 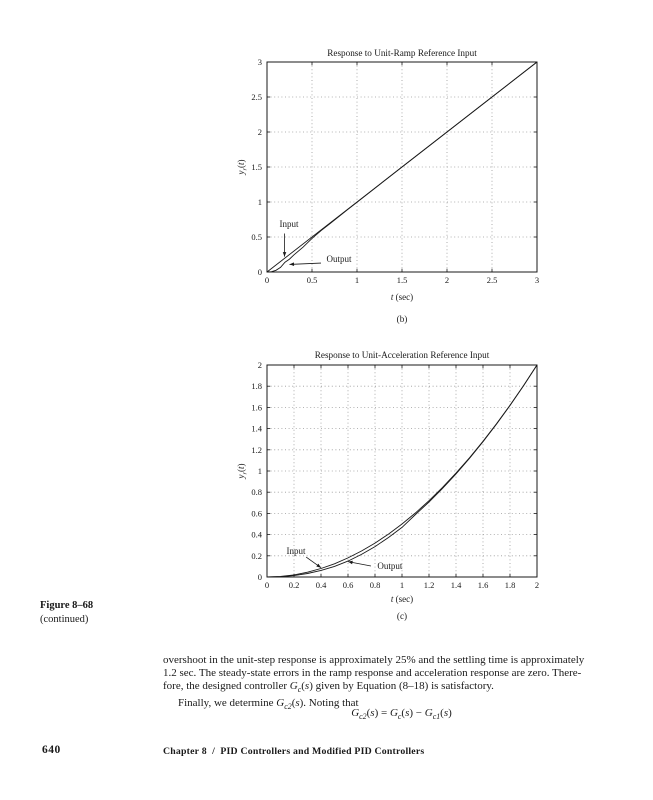 I want to click on page-number: 640, so click(x=51, y=750).